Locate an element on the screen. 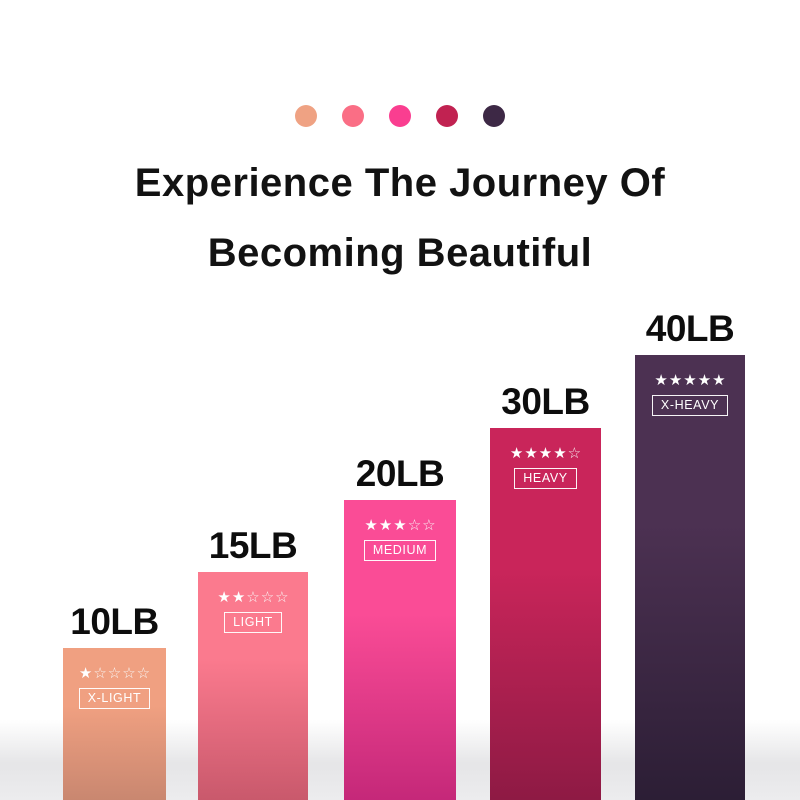 The width and height of the screenshot is (800, 800). dot-medium is located at coordinates (400, 116).